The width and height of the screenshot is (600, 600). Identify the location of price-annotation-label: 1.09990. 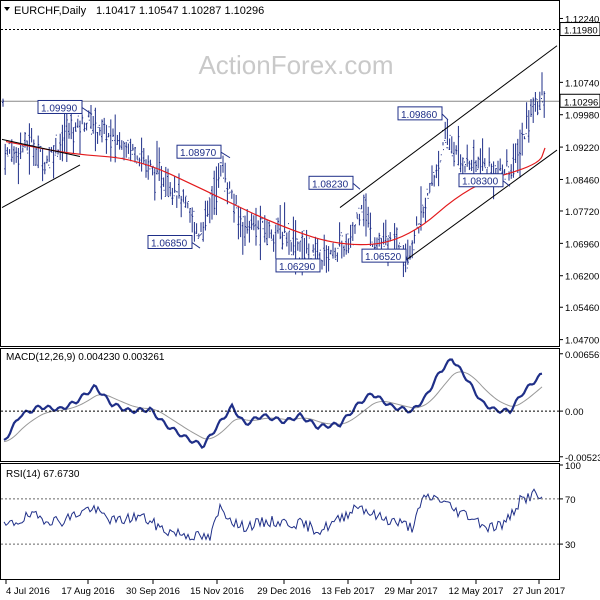
(59, 108).